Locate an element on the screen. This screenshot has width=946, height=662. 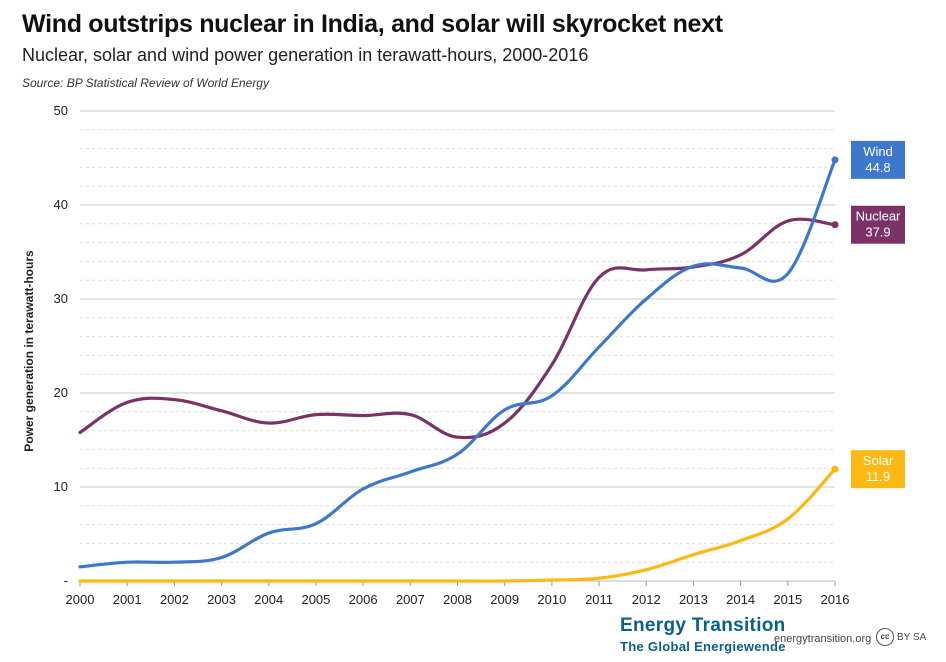
y-tick-label: 50 is located at coordinates (61, 110).